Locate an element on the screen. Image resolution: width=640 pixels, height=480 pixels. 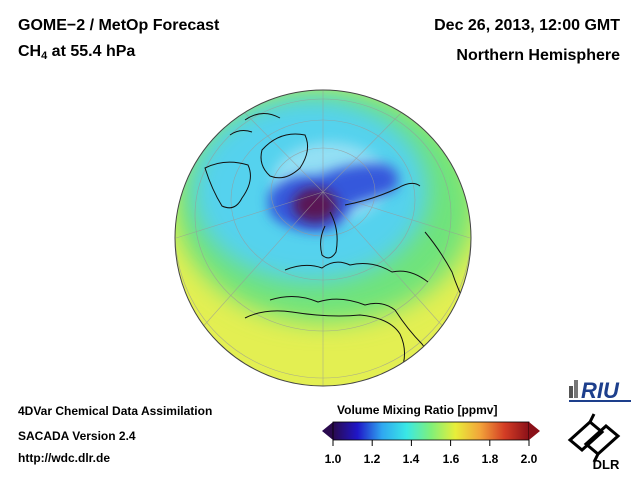
dlr-text: DLR is located at coordinates (606, 463).